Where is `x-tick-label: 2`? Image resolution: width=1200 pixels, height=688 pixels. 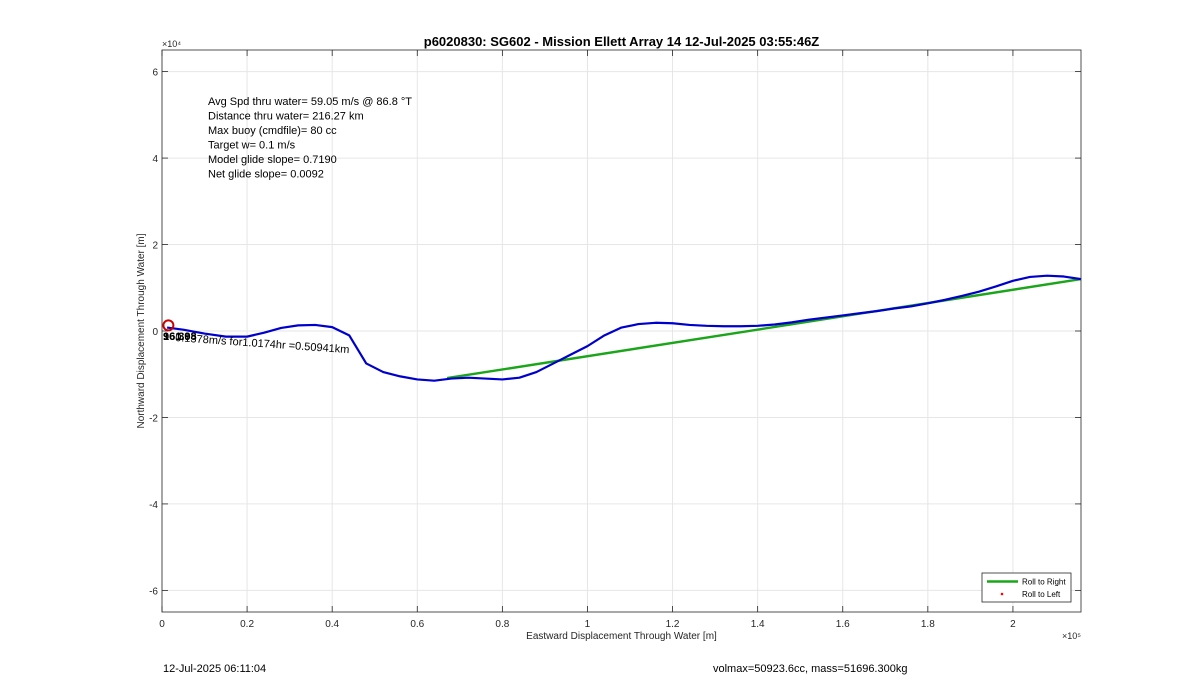
x-tick-label: 2 is located at coordinates (1013, 624).